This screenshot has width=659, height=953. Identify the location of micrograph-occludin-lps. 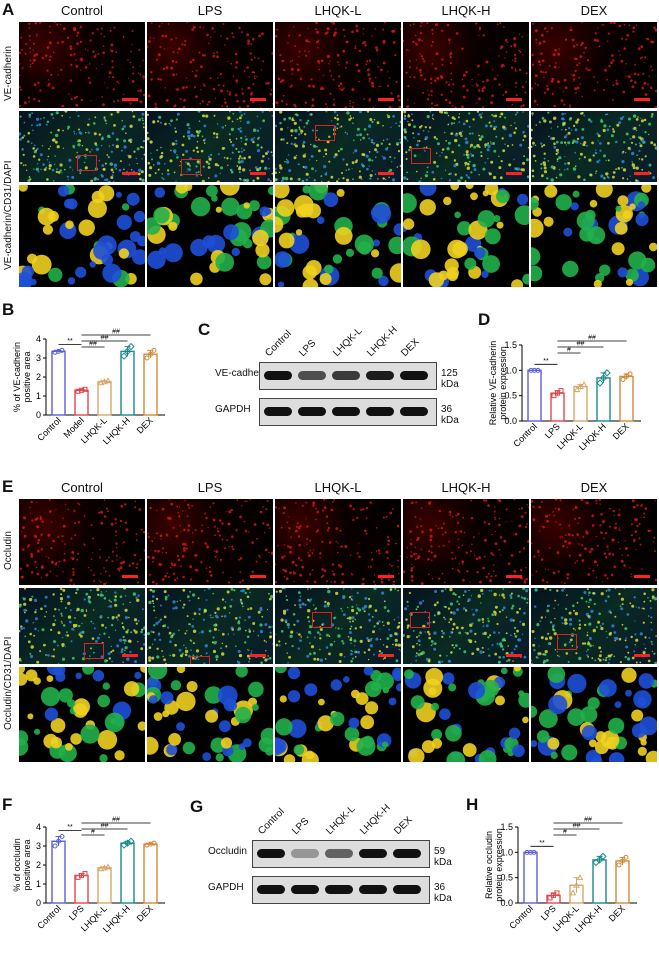
(210, 542).